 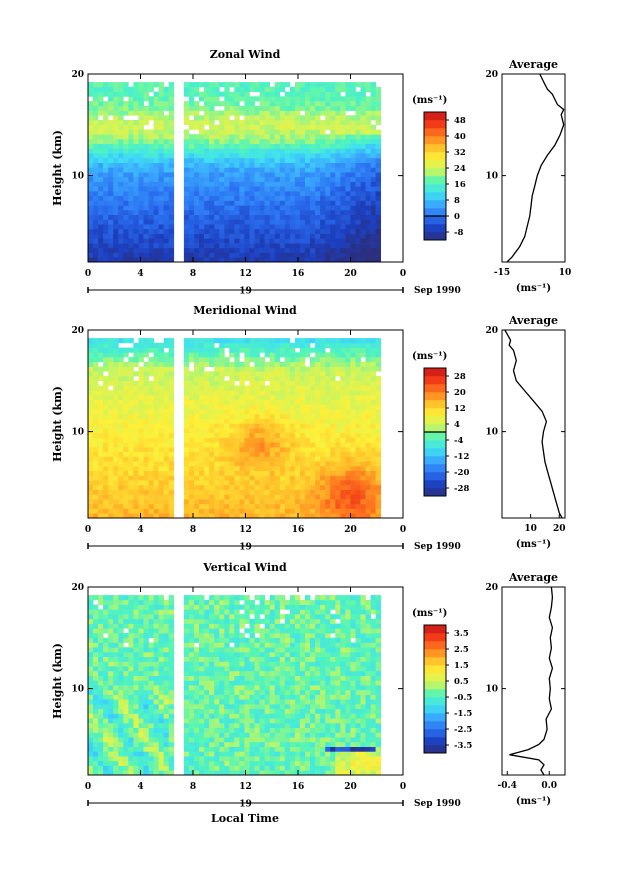 I want to click on meridional-wind-x-tick-label: 20, so click(x=350, y=530).